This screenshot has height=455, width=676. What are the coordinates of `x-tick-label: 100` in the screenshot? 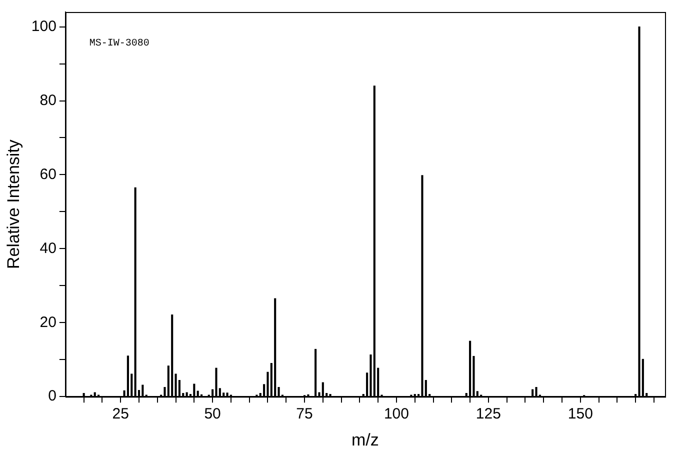 It's located at (396, 414).